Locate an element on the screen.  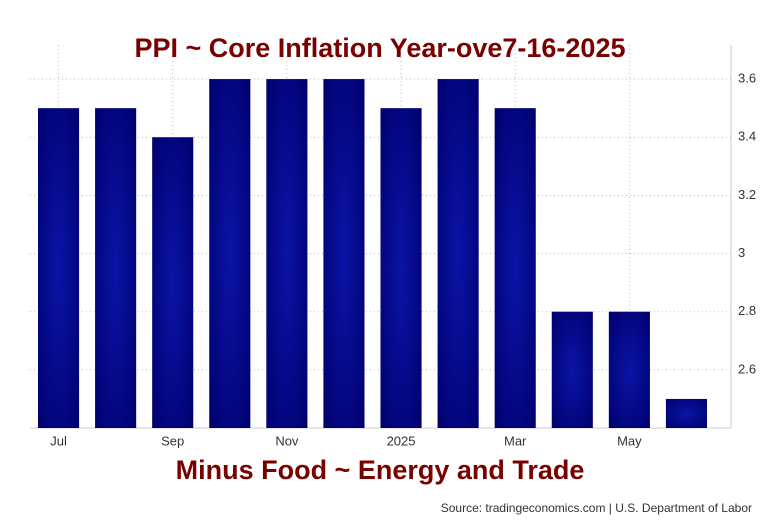
y-tick-label: 3.2 is located at coordinates (747, 194).